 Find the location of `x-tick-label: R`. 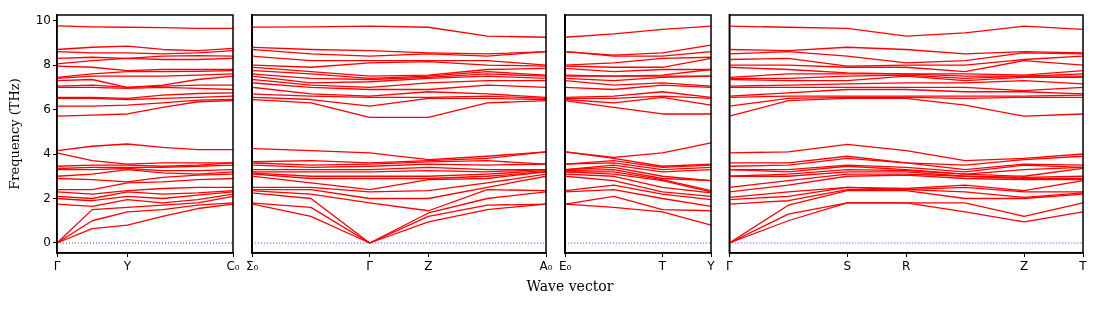

x-tick-label: R is located at coordinates (906, 266).